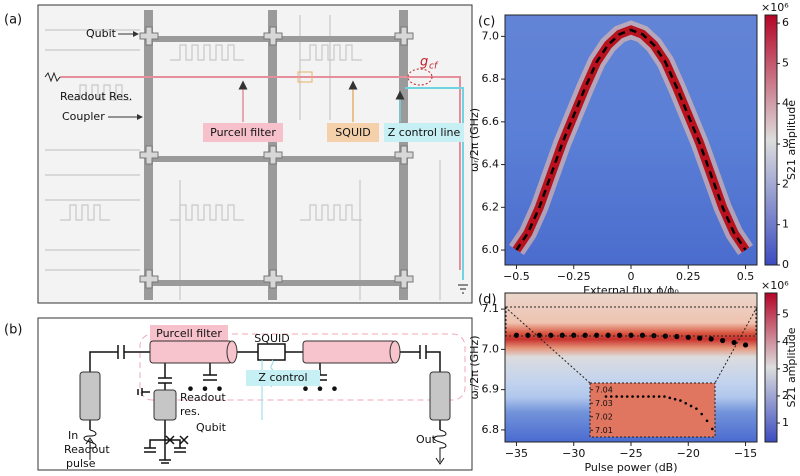 The image size is (800, 476). What do you see at coordinates (771, 367) in the screenshot?
I see `colorbar` at bounding box center [771, 367].